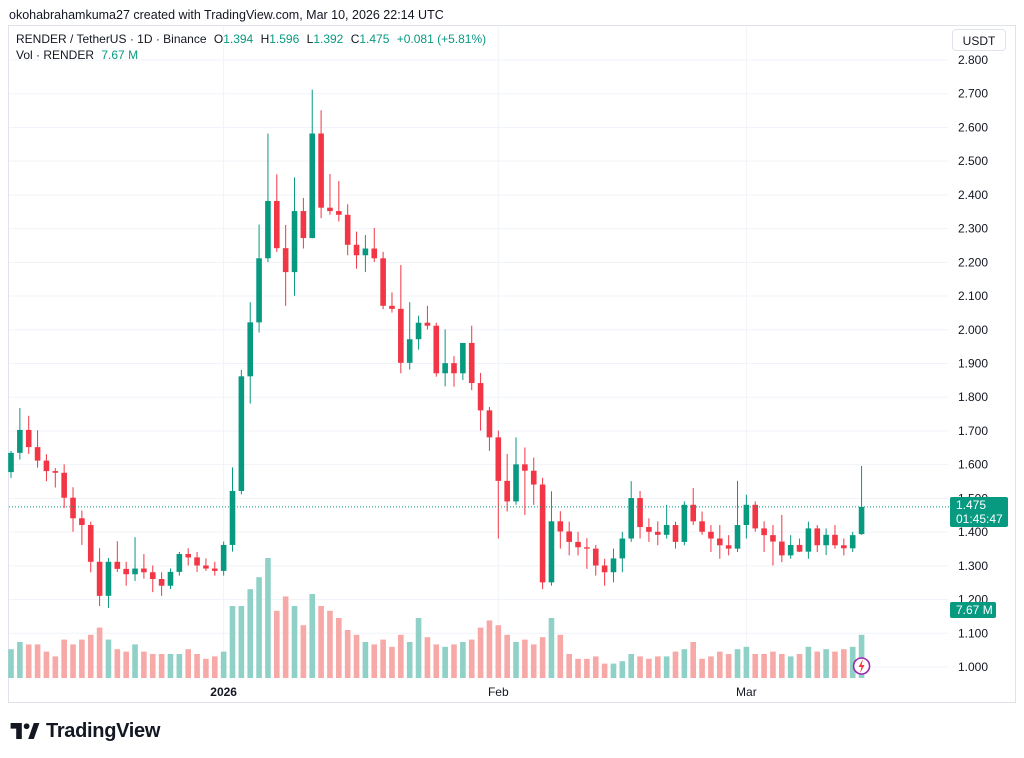 This screenshot has height=758, width=1024. I want to click on y-tick-label: 2.100, so click(973, 296).